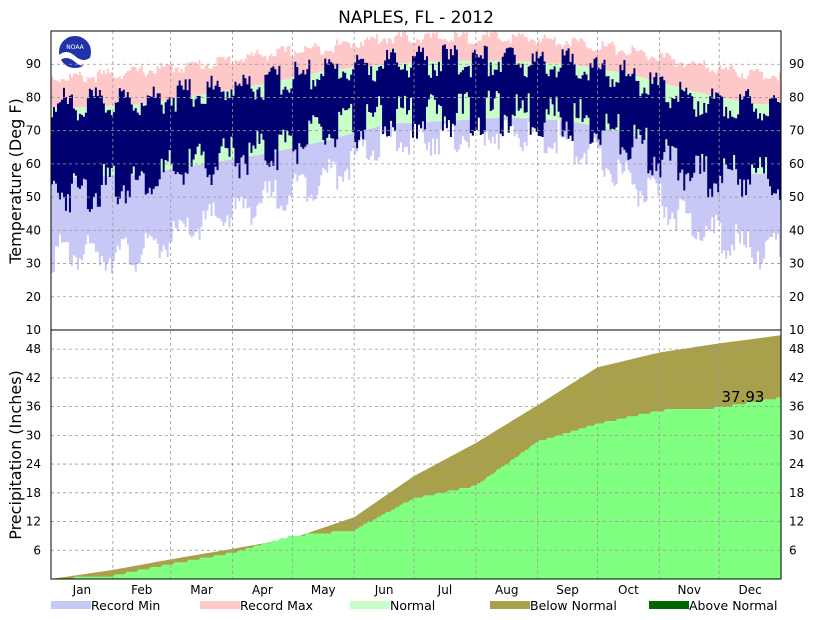  Describe the element at coordinates (75, 52) in the screenshot. I see `noaa-logo: NOAA` at that location.